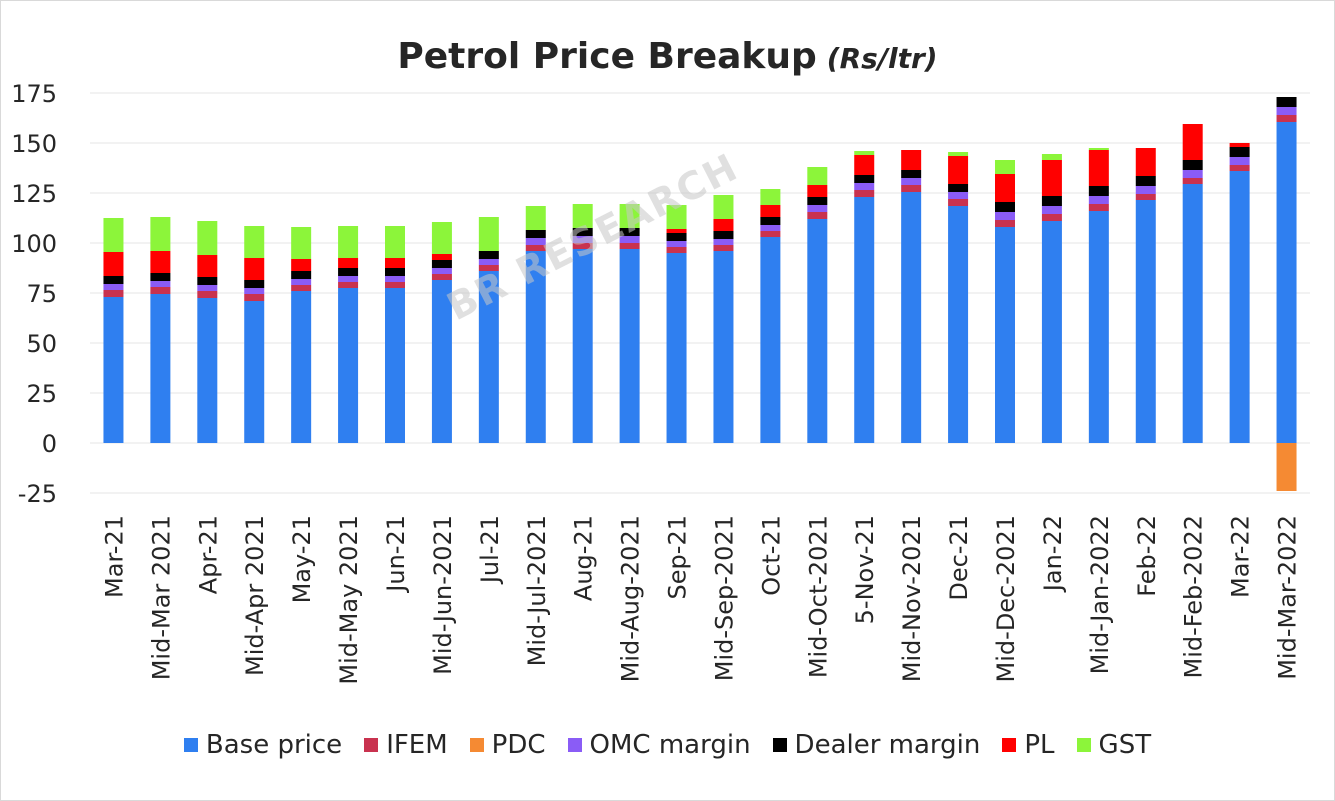 This screenshot has height=801, width=1335. What do you see at coordinates (667, 56) in the screenshot?
I see `chart-title: Petrol Price Breakup (Rs/ltr)` at bounding box center [667, 56].